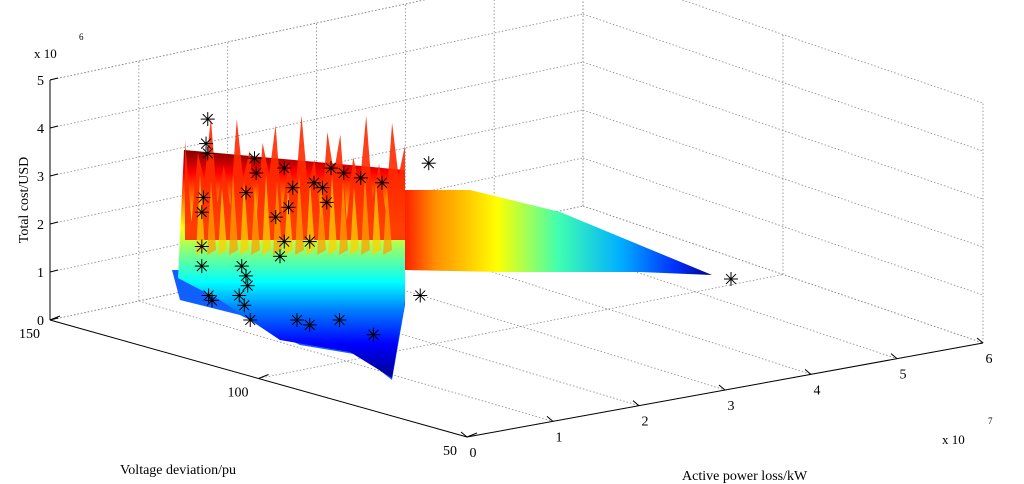 This screenshot has width=1024, height=484. What do you see at coordinates (953, 439) in the screenshot?
I see `x-multiplier: x 10` at bounding box center [953, 439].